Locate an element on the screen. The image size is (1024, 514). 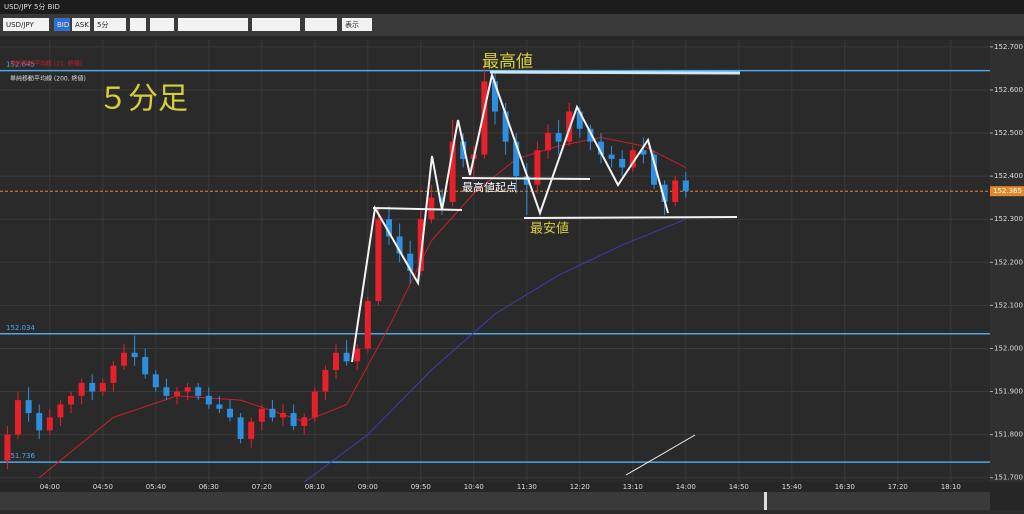
y-tick-label: 151.800 is located at coordinates (1008, 435).